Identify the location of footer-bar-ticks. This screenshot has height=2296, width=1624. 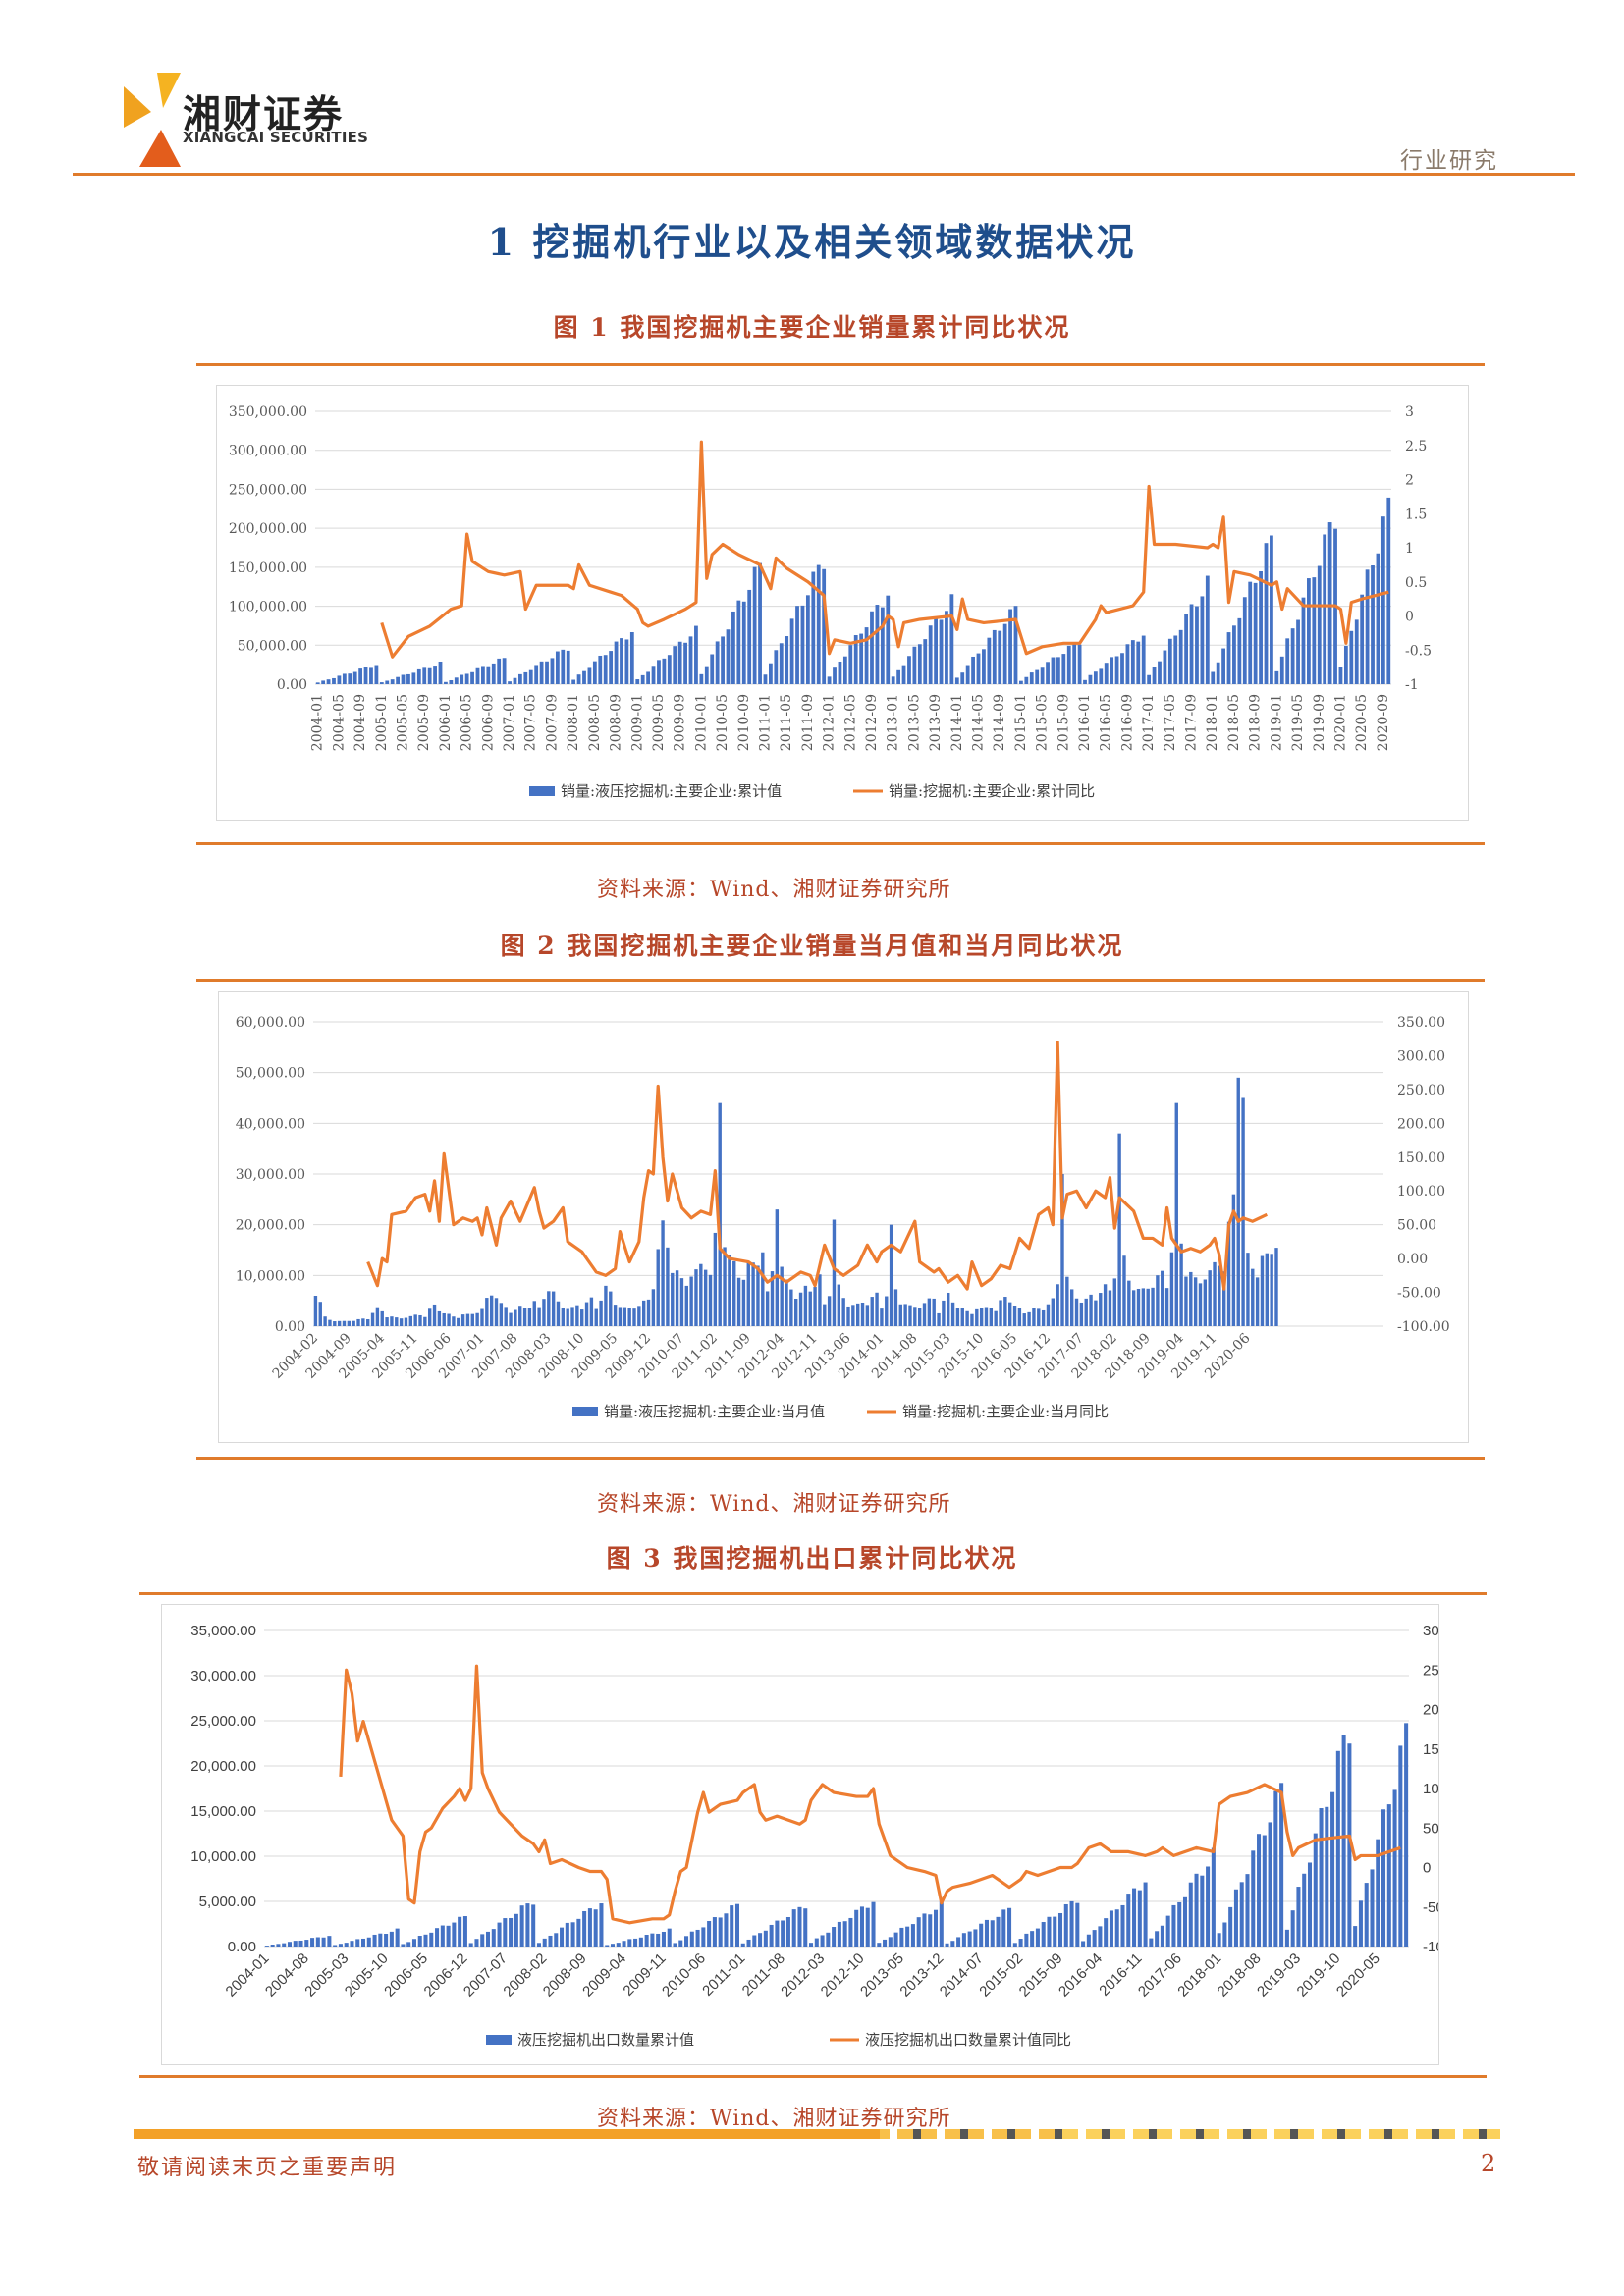
(1188, 2134).